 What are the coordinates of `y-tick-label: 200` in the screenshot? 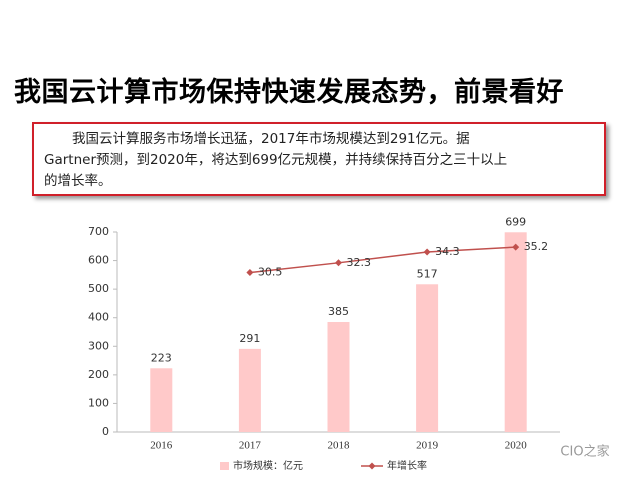 It's located at (98, 374).